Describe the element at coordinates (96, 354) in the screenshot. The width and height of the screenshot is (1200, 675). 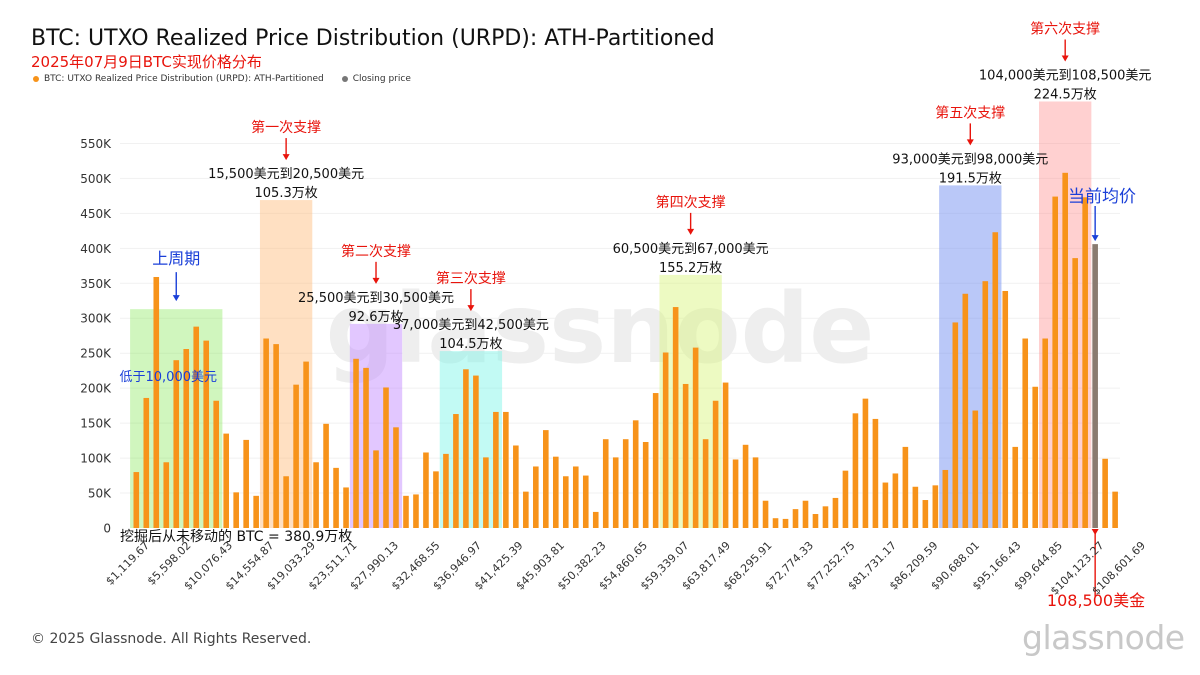
I see `y-tick-label: 250K` at that location.